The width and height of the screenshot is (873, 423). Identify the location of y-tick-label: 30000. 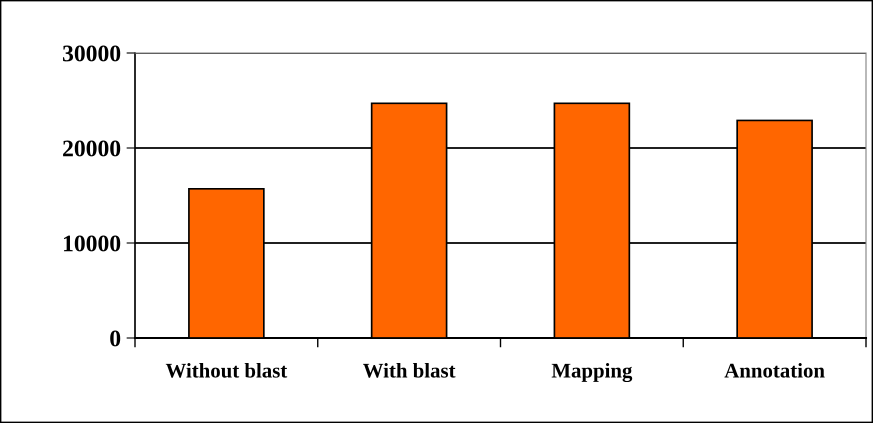
(91, 53).